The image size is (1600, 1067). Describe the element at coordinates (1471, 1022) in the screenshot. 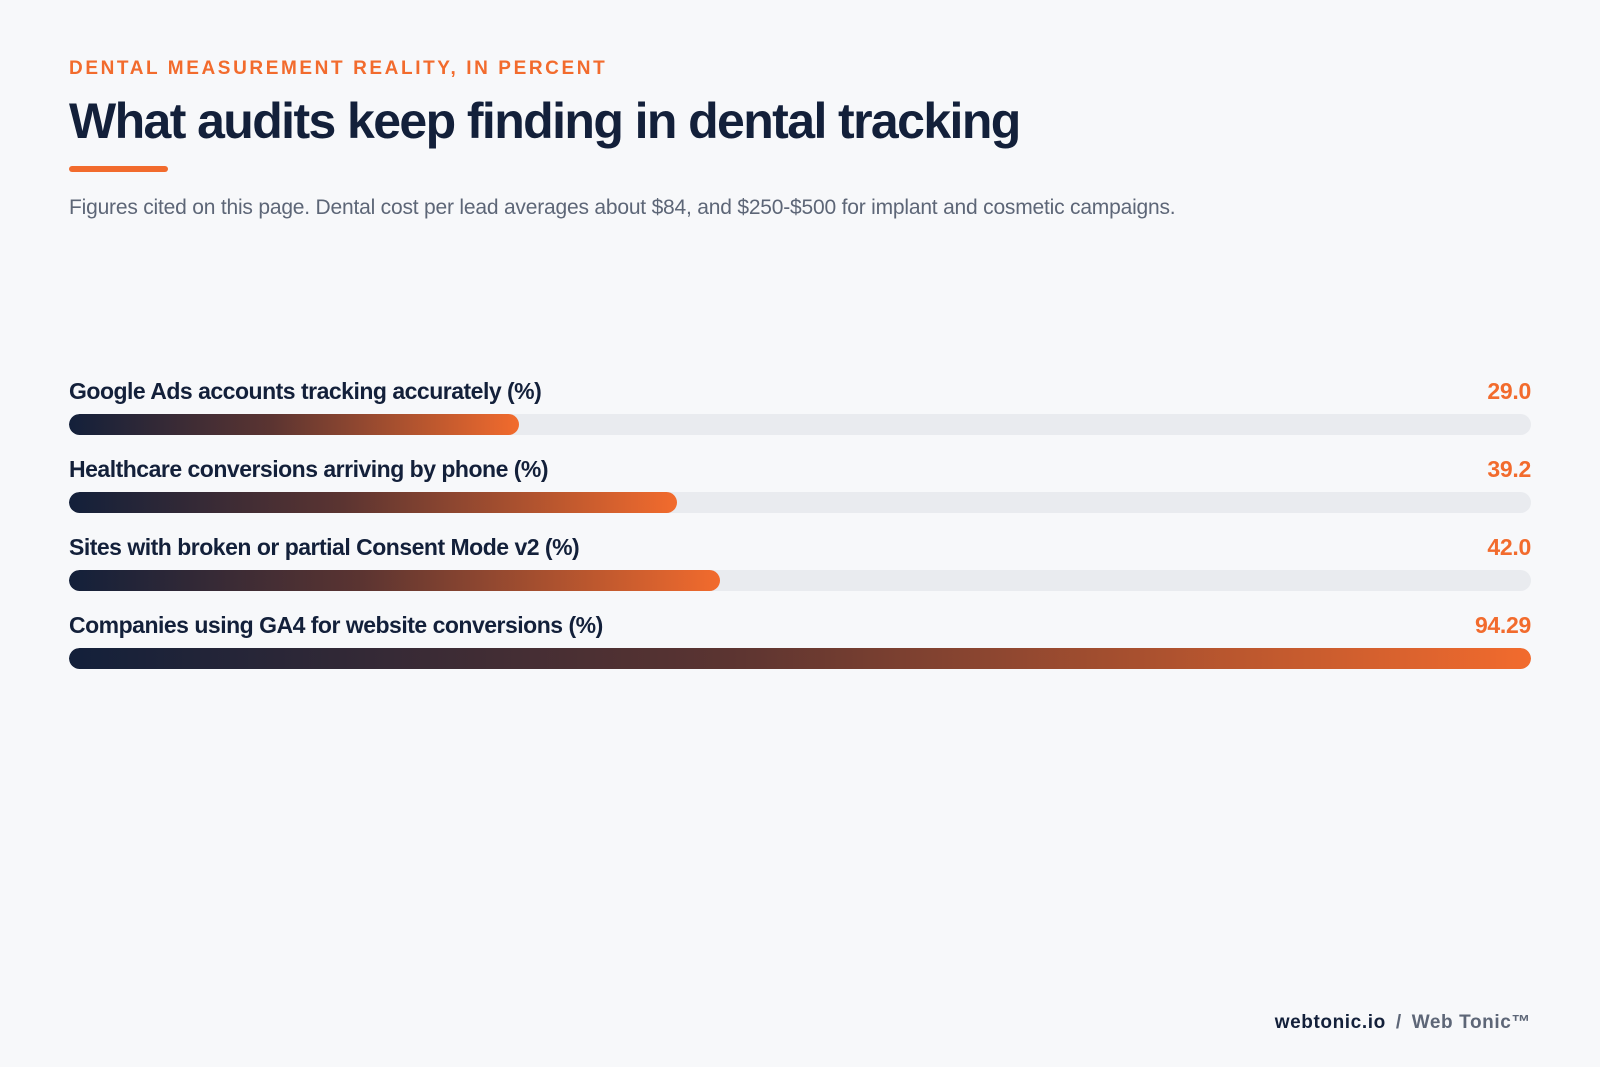

I see `footer-brand: Web Tonic™` at that location.